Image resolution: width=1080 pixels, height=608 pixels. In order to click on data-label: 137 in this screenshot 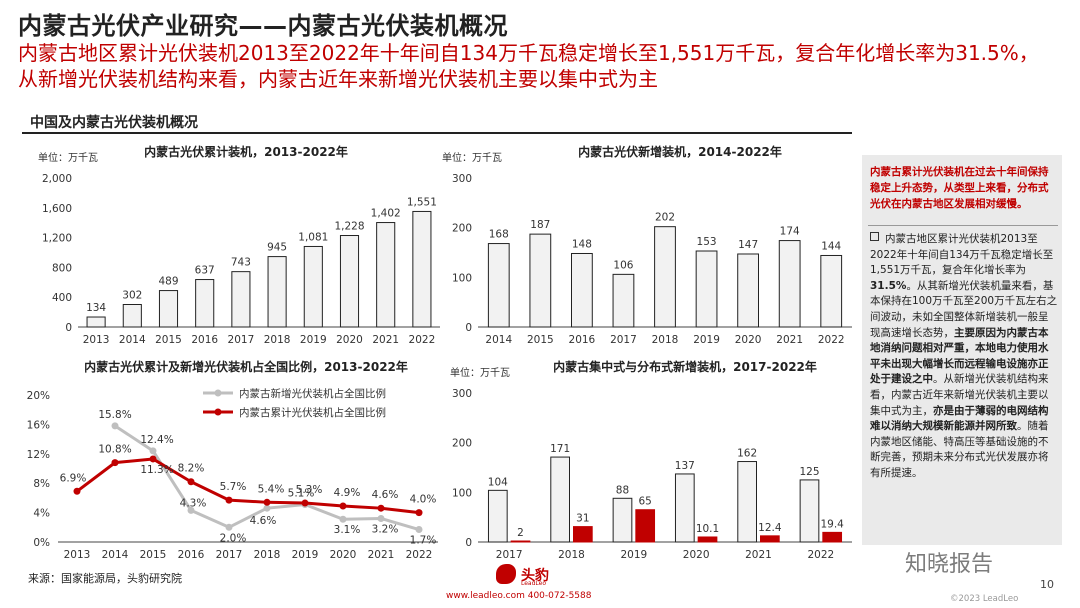, I will do `click(685, 466)`.